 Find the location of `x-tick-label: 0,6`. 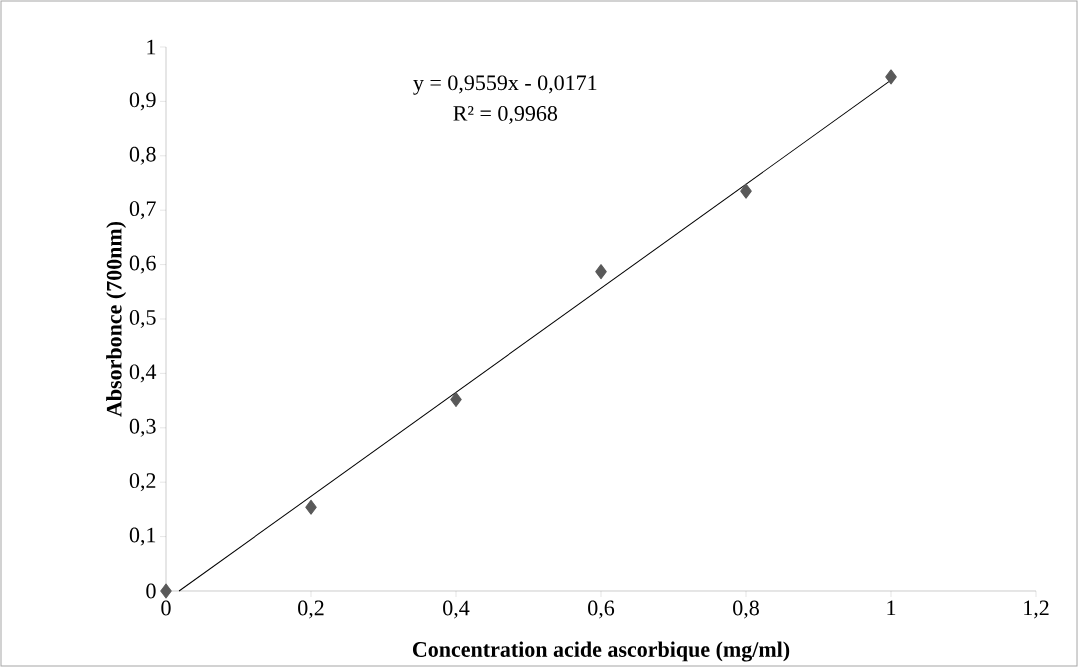

x-tick-label: 0,6 is located at coordinates (601, 609).